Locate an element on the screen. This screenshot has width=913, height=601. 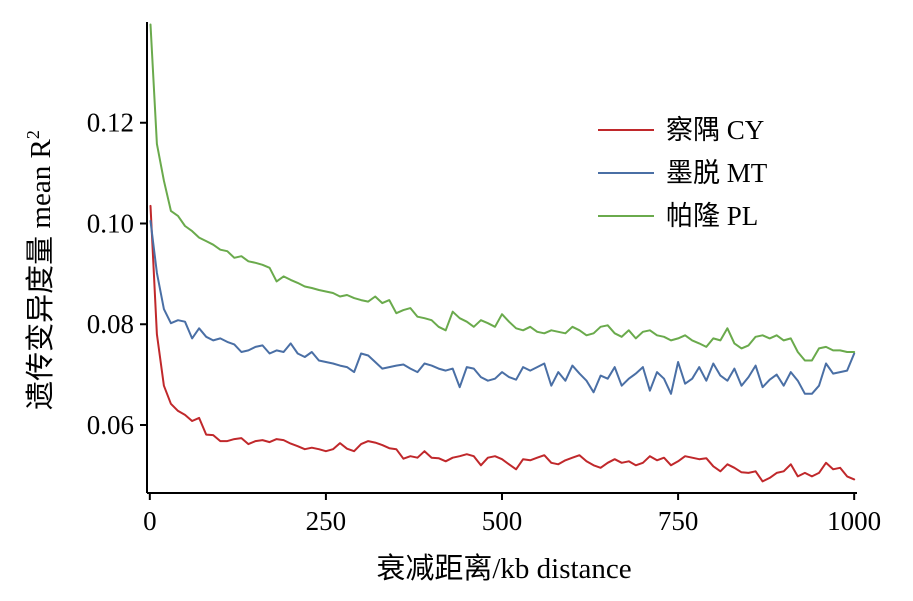
y-tick-label: 0.08 is located at coordinates (110, 324).